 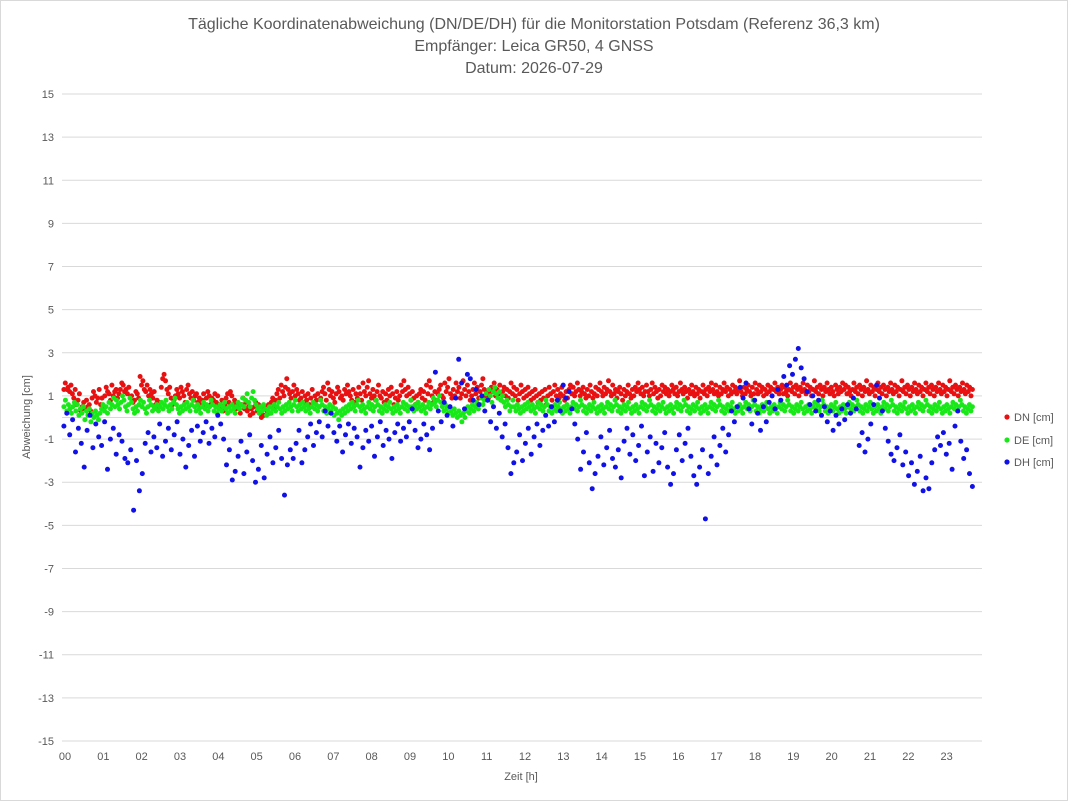 I want to click on legend-label-dh: DH [cm], so click(x=1034, y=463).